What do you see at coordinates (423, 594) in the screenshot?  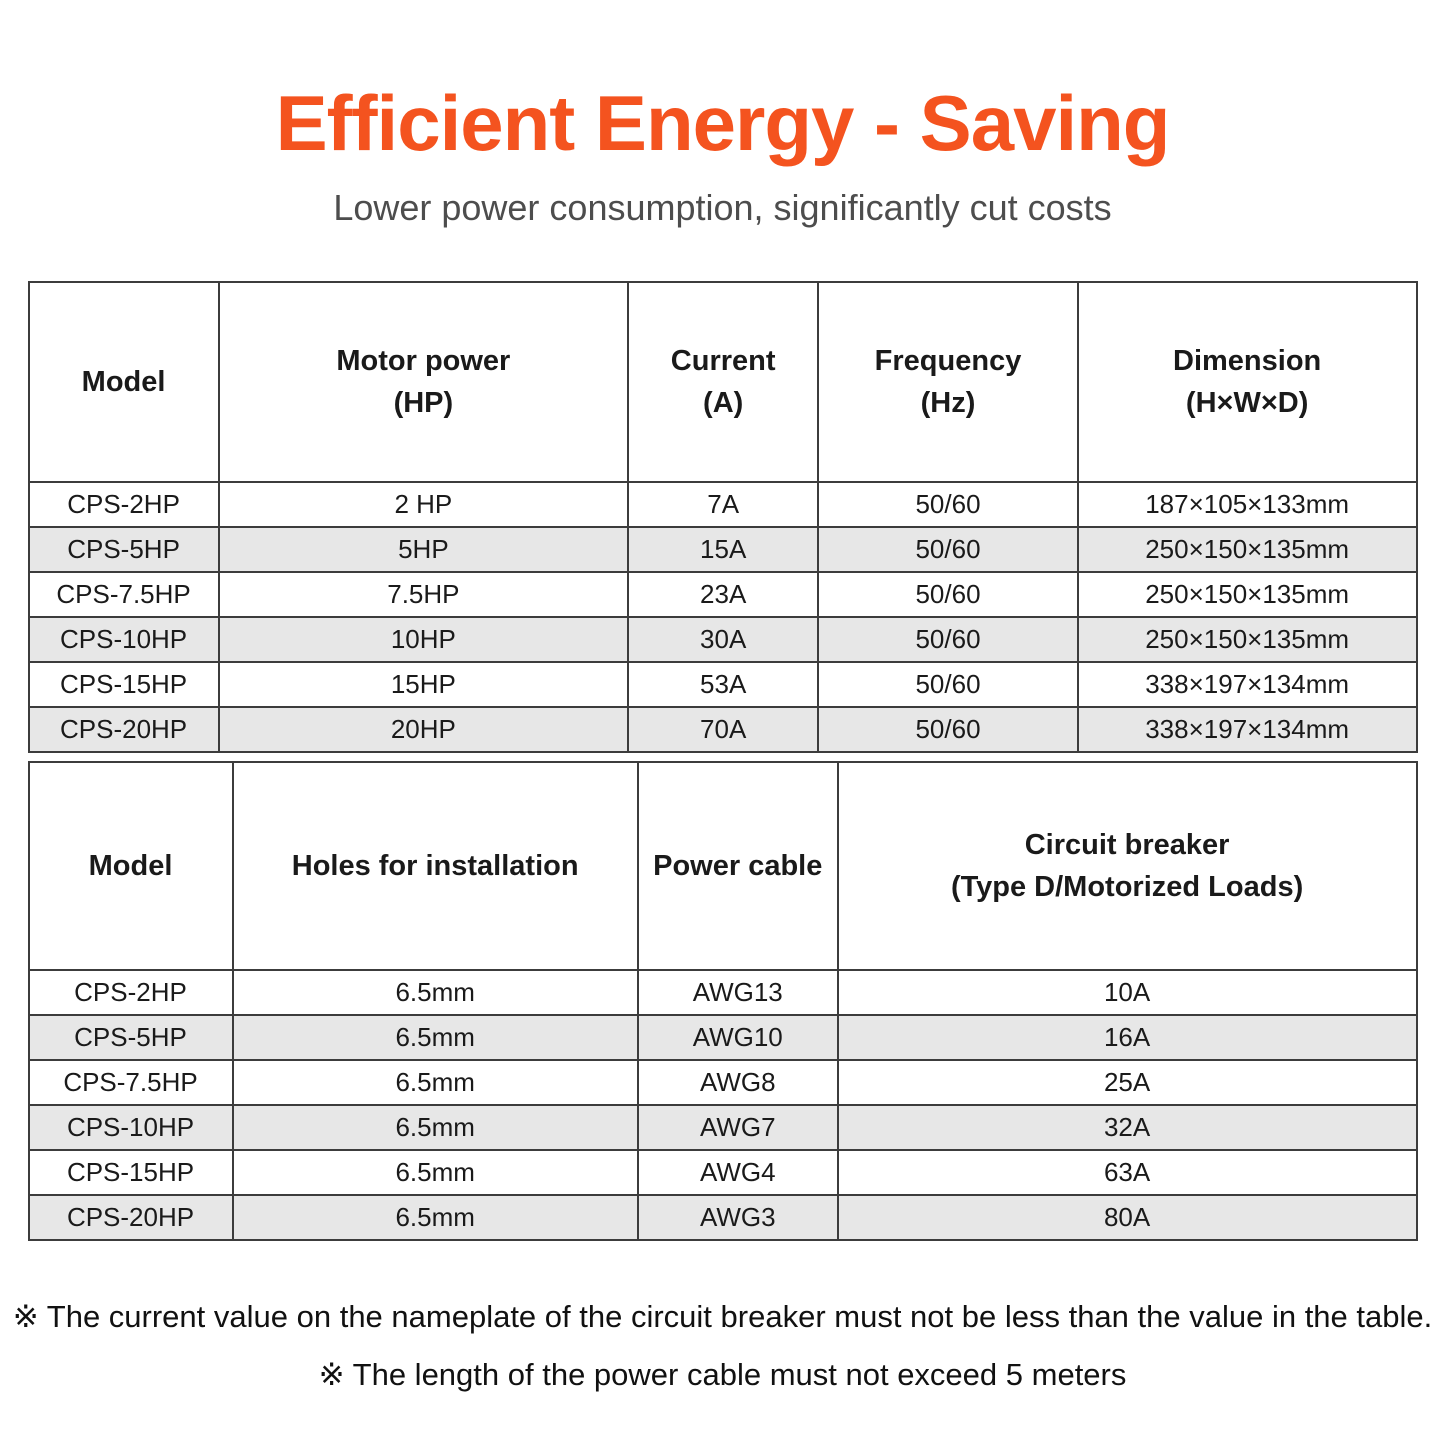 I see `table-cell: 7.5HP` at bounding box center [423, 594].